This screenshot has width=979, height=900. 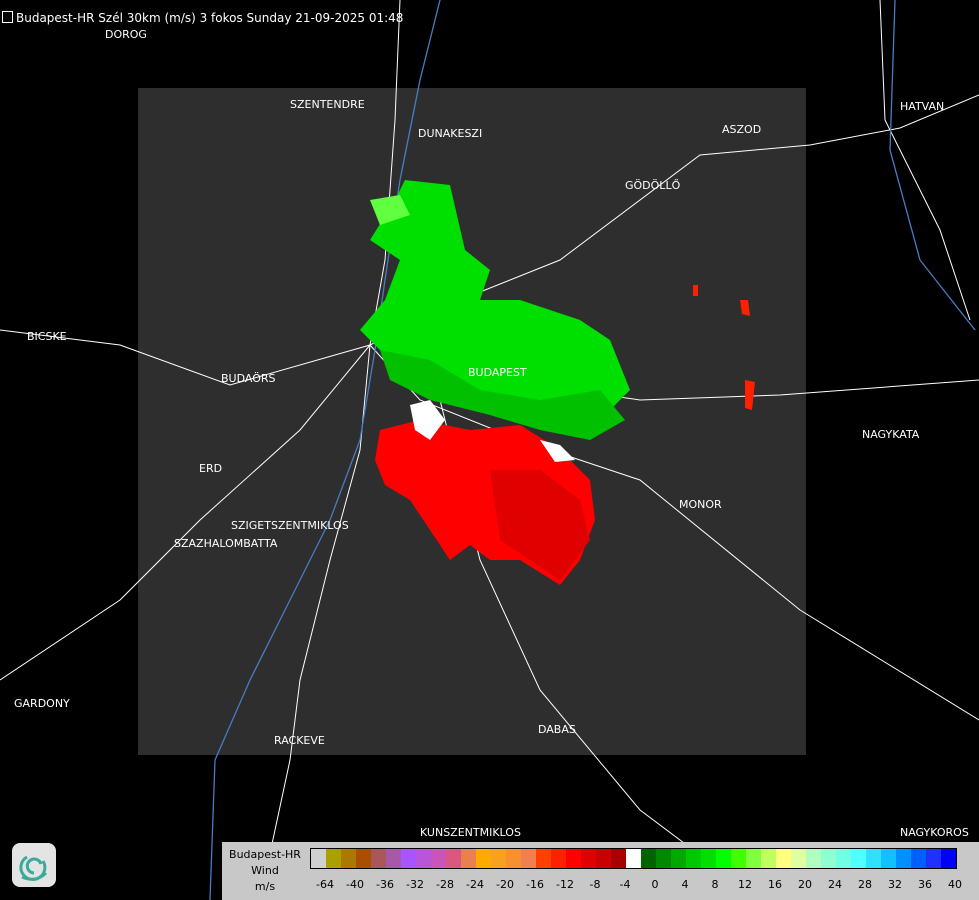 What do you see at coordinates (355, 884) in the screenshot?
I see `tick-label: -40` at bounding box center [355, 884].